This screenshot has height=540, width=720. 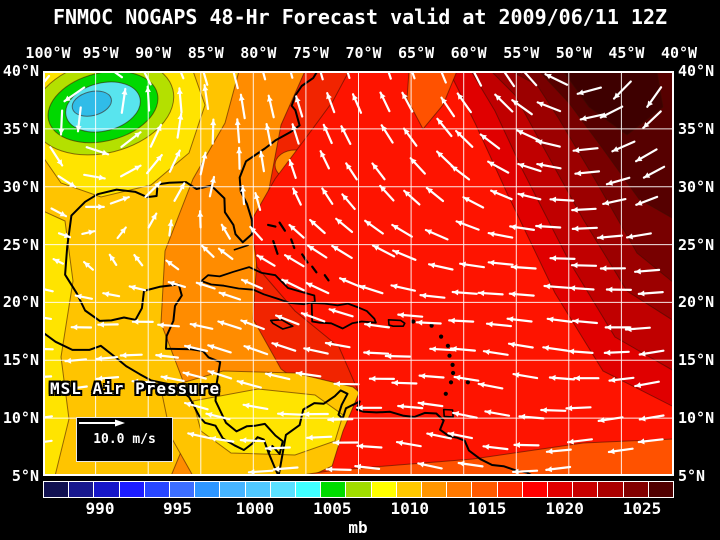 What do you see at coordinates (564, 508) in the screenshot?
I see `colorbar-tick-label: 1020` at bounding box center [564, 508].